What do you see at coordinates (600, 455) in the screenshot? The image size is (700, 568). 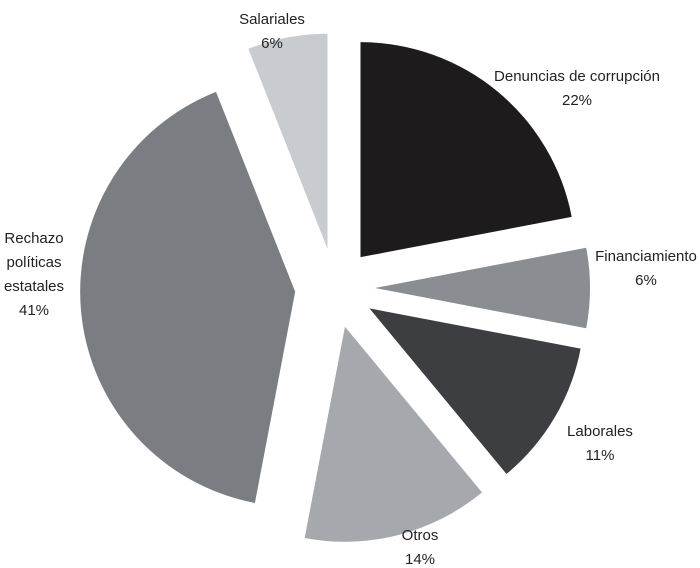 I see `slice-percent: 11%` at bounding box center [600, 455].